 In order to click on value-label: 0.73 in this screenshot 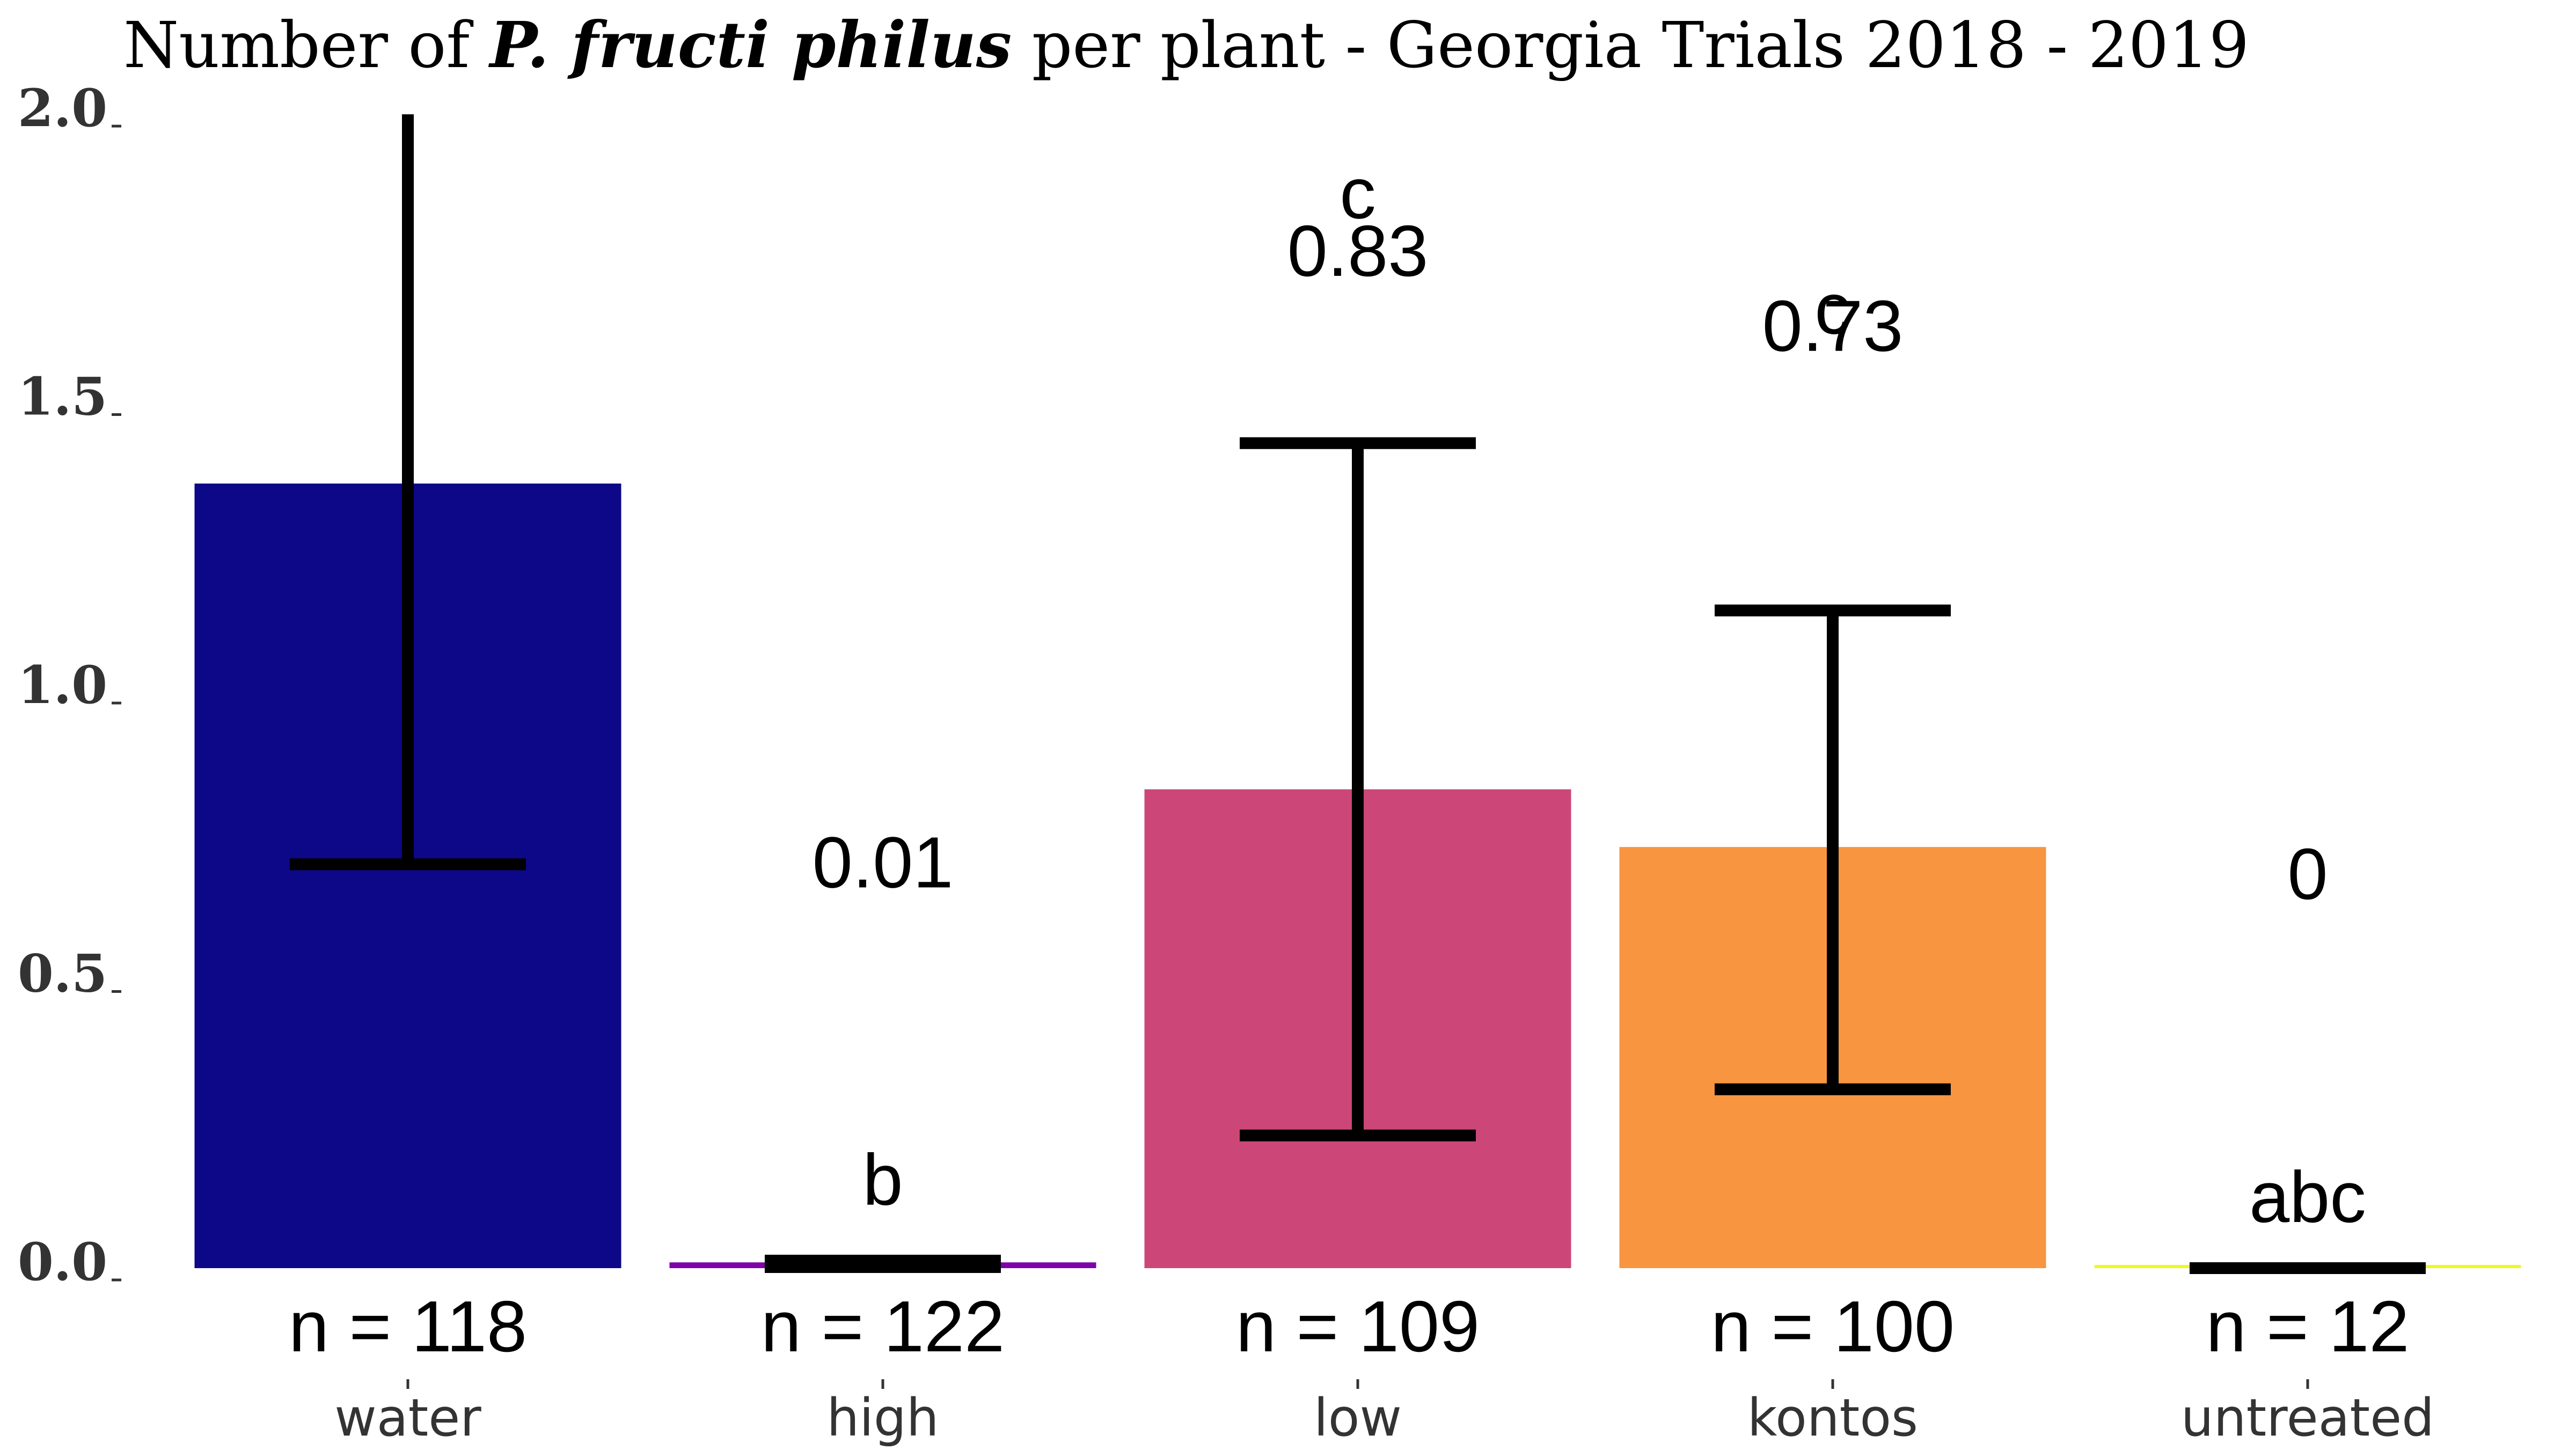, I will do `click(1833, 326)`.